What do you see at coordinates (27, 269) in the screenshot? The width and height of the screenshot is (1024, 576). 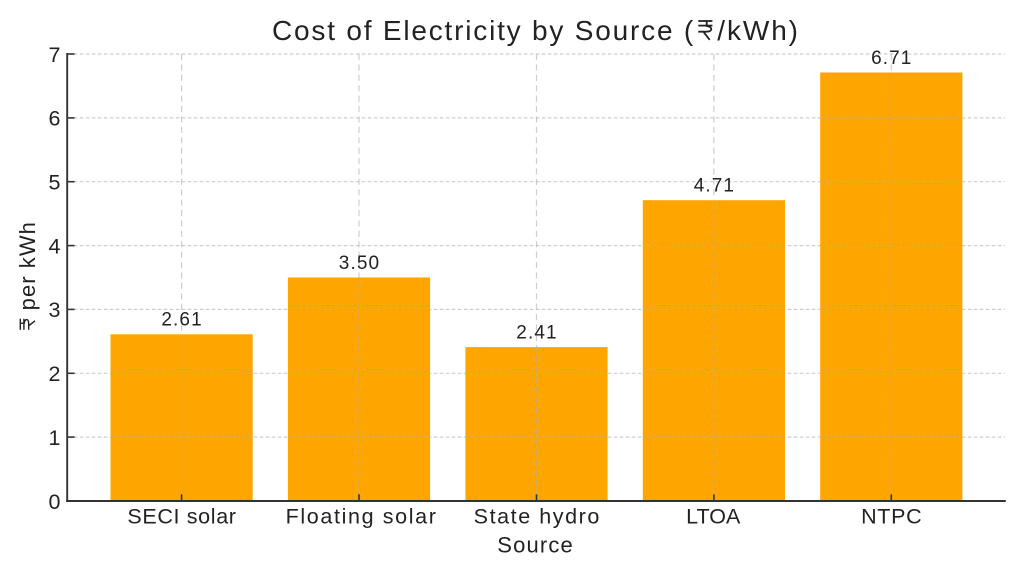 I see `svg-text: per kWh` at bounding box center [27, 269].